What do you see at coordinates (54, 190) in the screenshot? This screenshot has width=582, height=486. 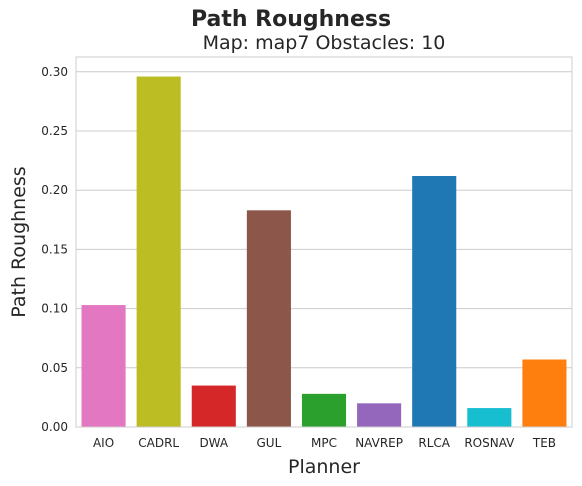 I see `y-tick-label: 0.20` at bounding box center [54, 190].